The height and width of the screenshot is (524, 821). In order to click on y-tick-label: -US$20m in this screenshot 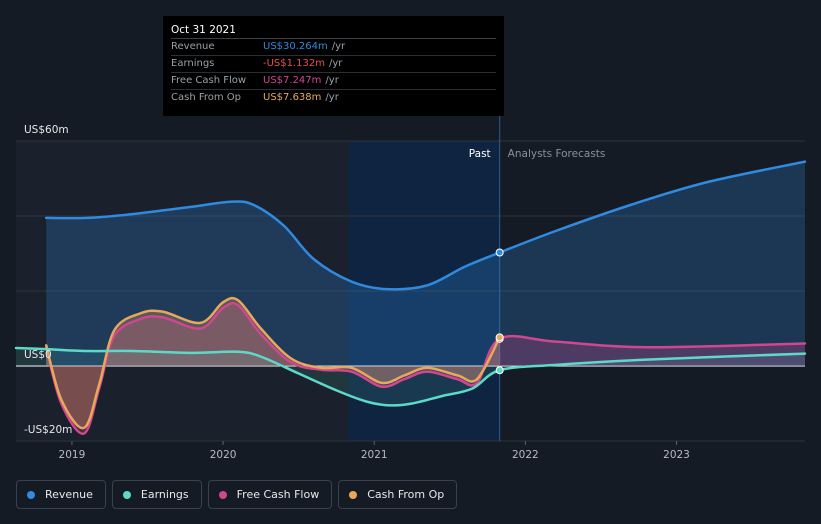, I will do `click(48, 430)`.